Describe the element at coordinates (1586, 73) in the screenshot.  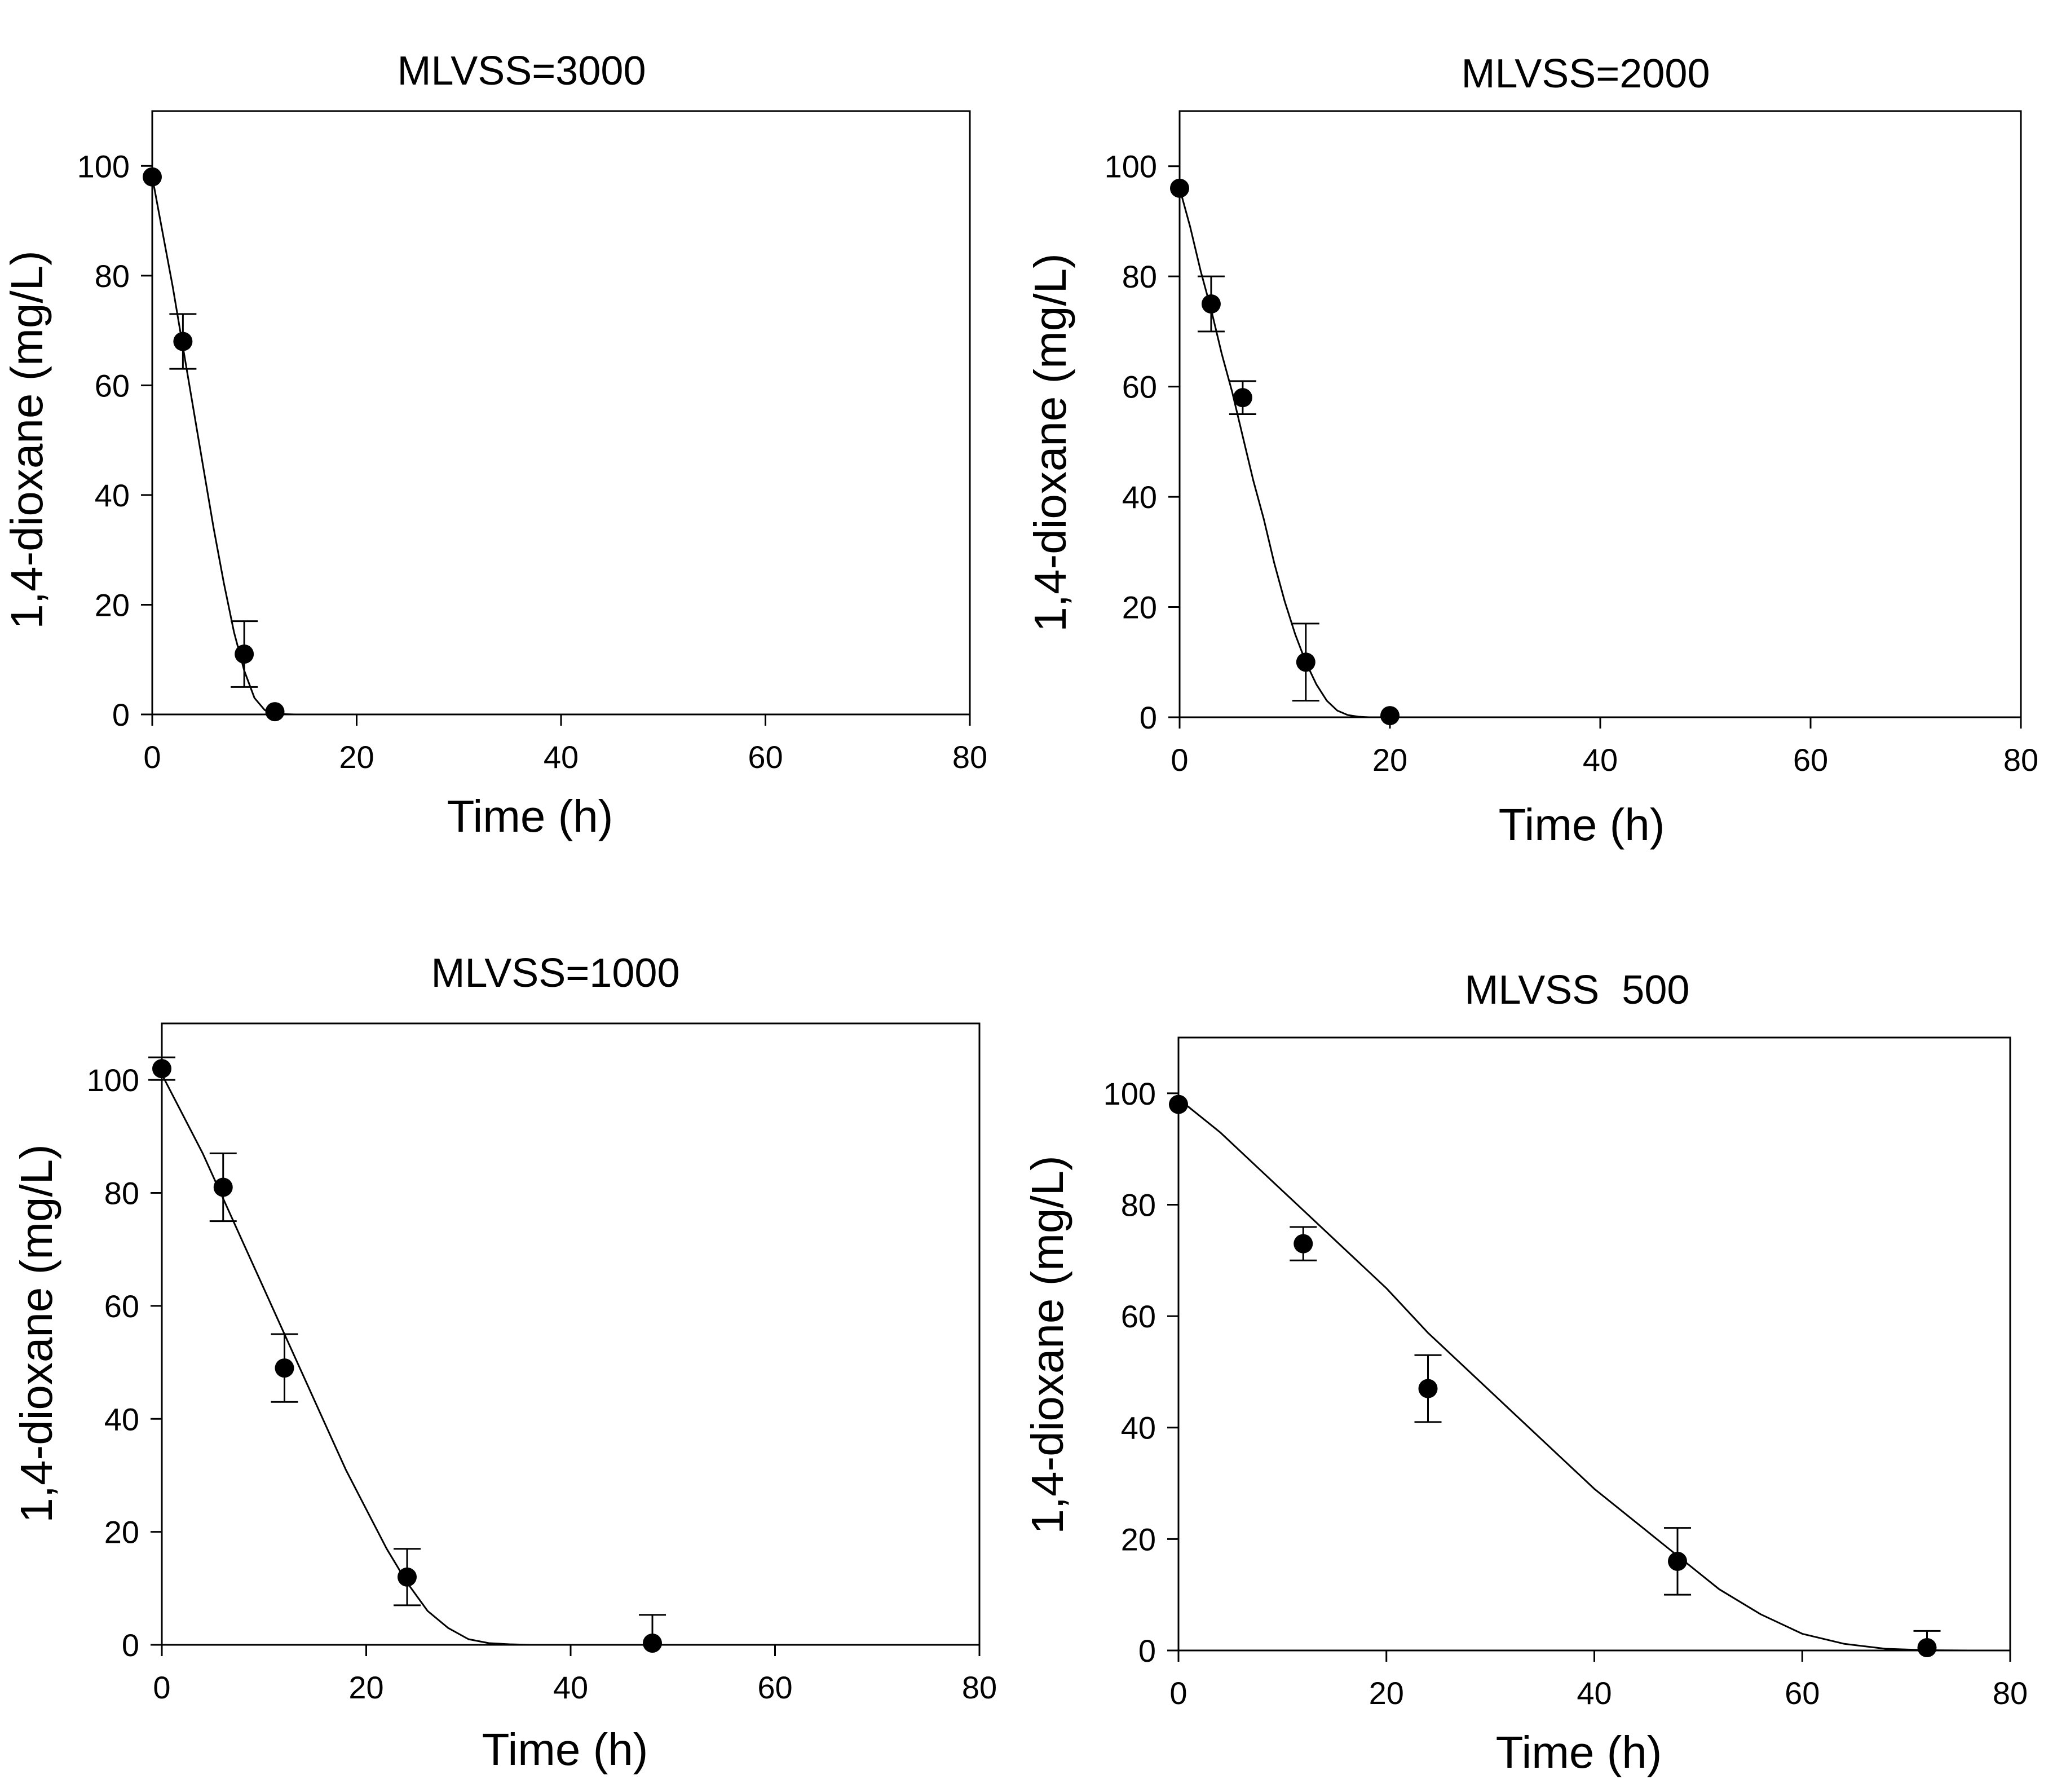
I see `chart-title: MLVSS=2000` at that location.